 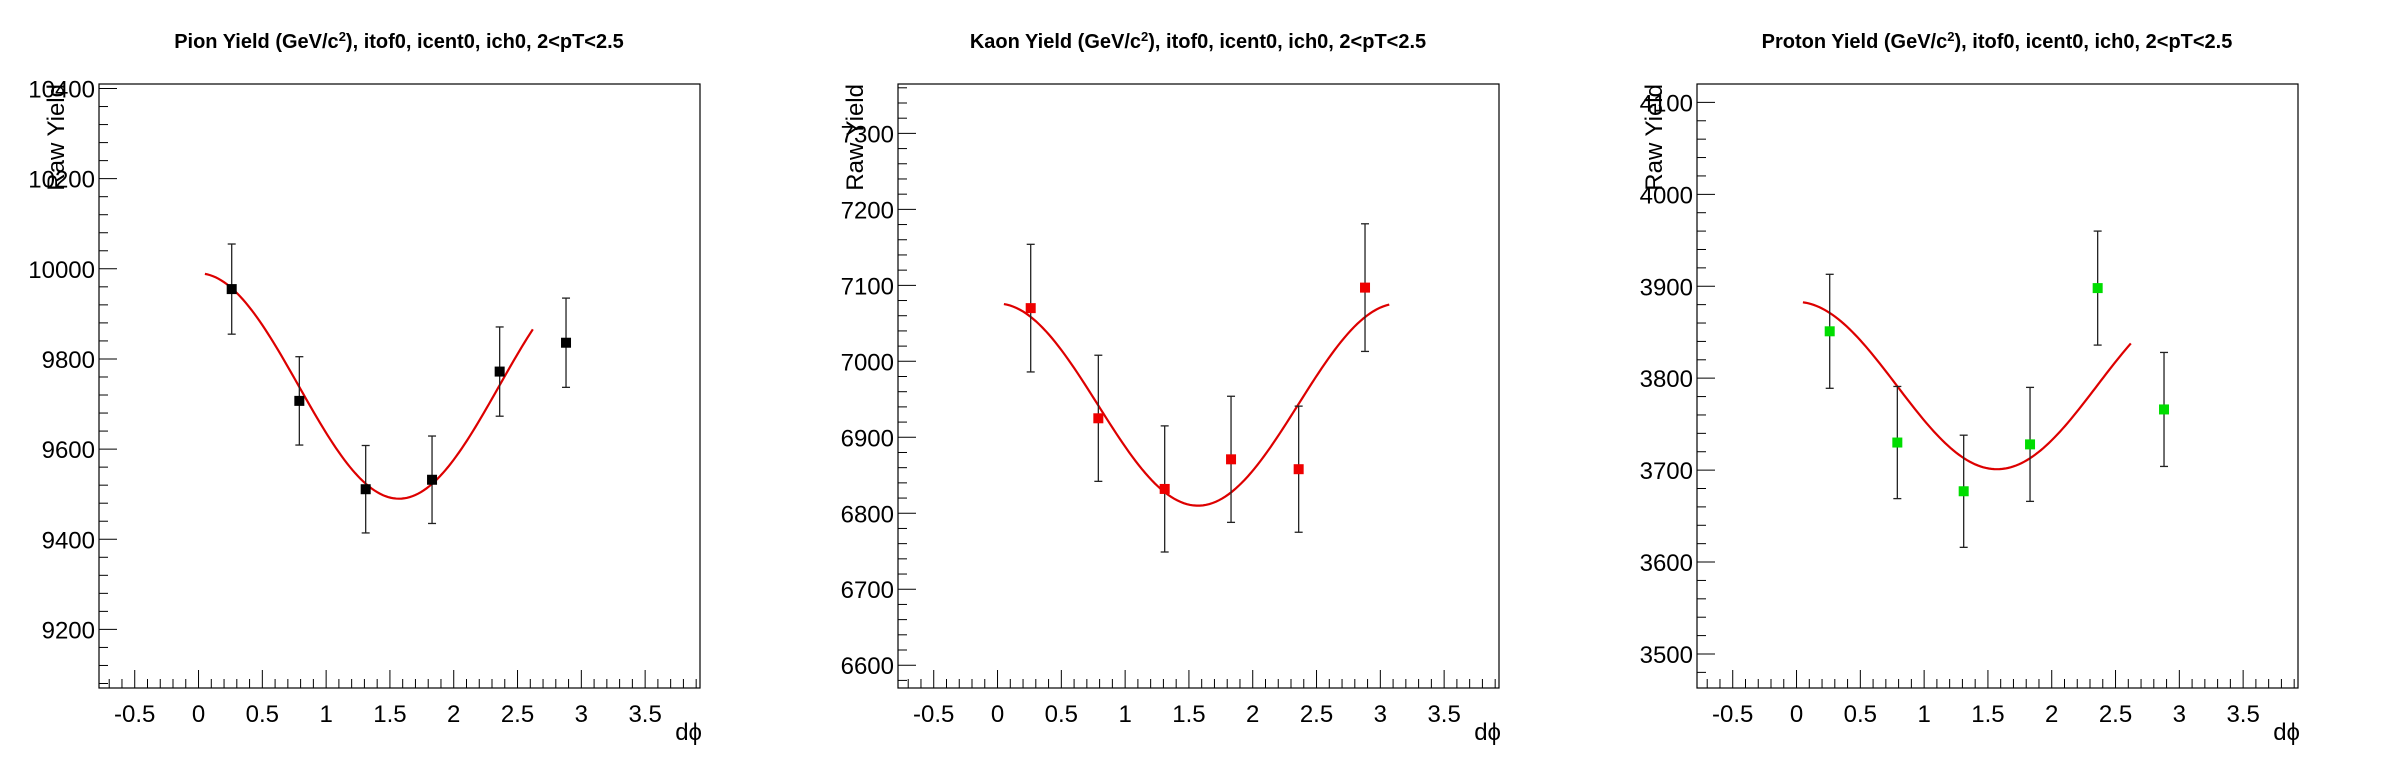 I want to click on y-tick-label: 4100, so click(x=1666, y=103).